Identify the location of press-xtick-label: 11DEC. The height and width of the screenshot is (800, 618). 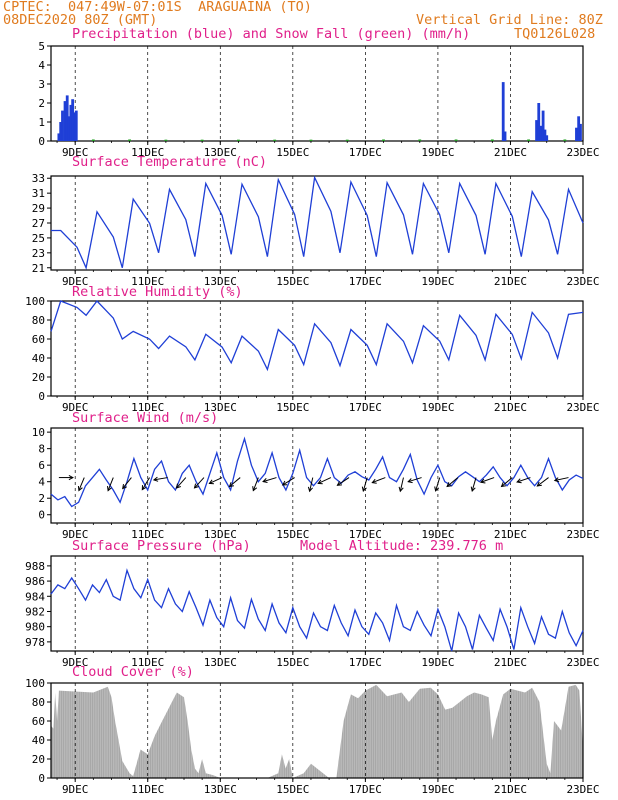
(147, 662).